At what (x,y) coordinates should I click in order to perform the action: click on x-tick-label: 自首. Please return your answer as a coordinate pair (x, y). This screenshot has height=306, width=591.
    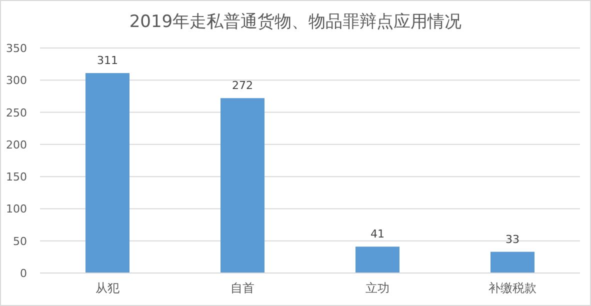
    Looking at the image, I should click on (242, 288).